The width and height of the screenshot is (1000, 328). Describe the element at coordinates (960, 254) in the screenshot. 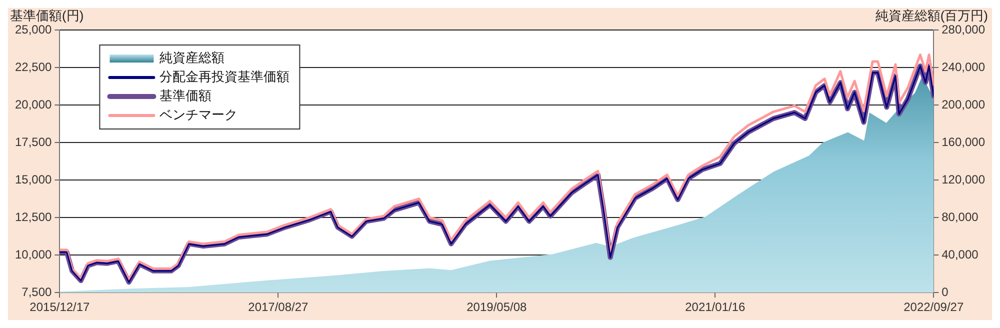

I see `y2-tick-label: 40,000` at that location.